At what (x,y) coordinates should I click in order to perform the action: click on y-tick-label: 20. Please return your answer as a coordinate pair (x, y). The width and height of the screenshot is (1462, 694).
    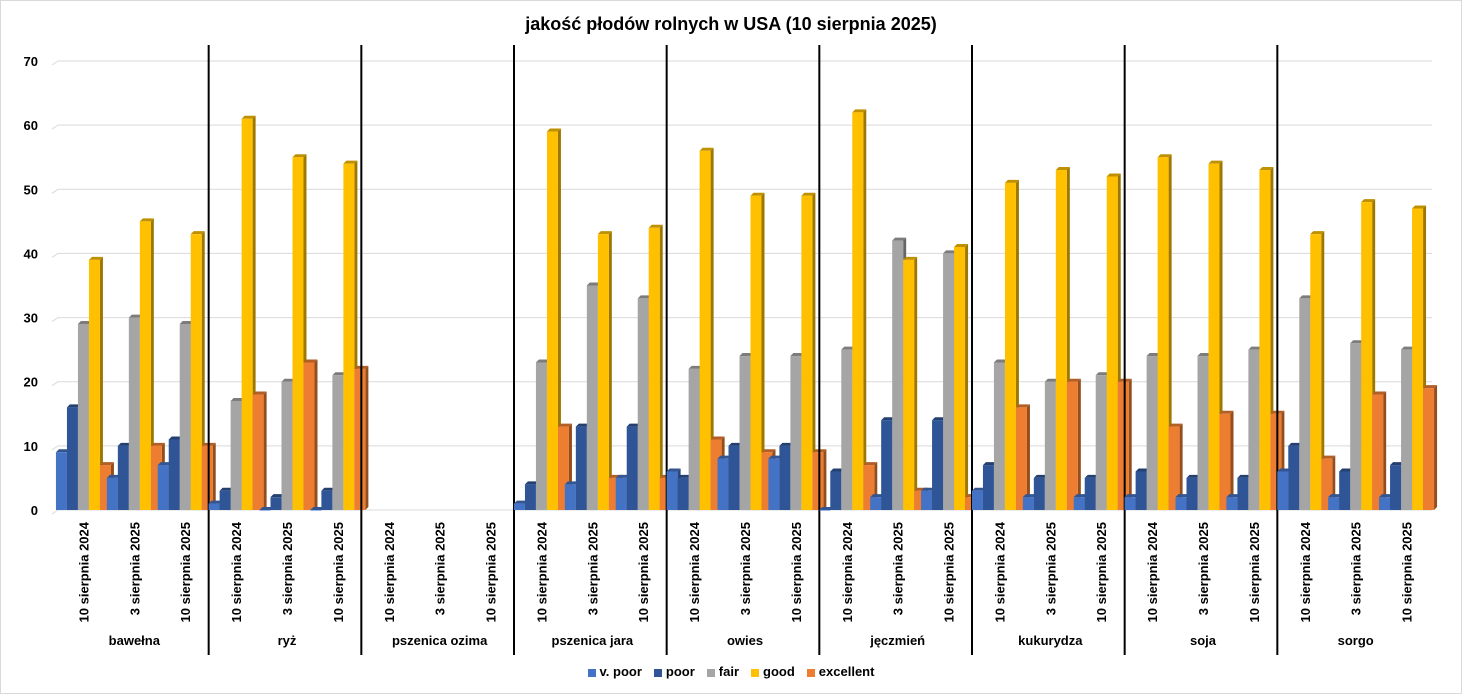
    Looking at the image, I should click on (31, 382).